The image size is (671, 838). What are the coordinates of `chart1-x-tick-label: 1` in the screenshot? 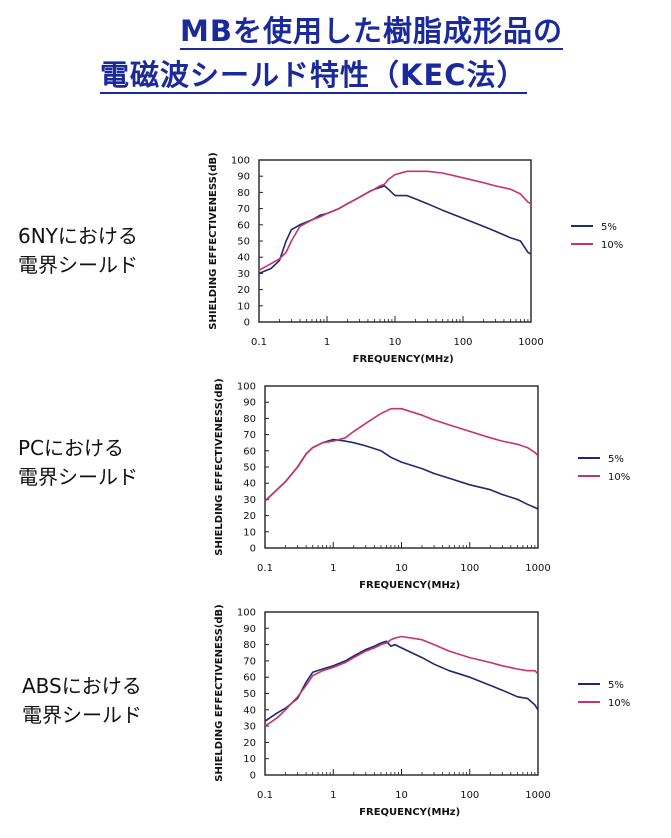 It's located at (327, 342).